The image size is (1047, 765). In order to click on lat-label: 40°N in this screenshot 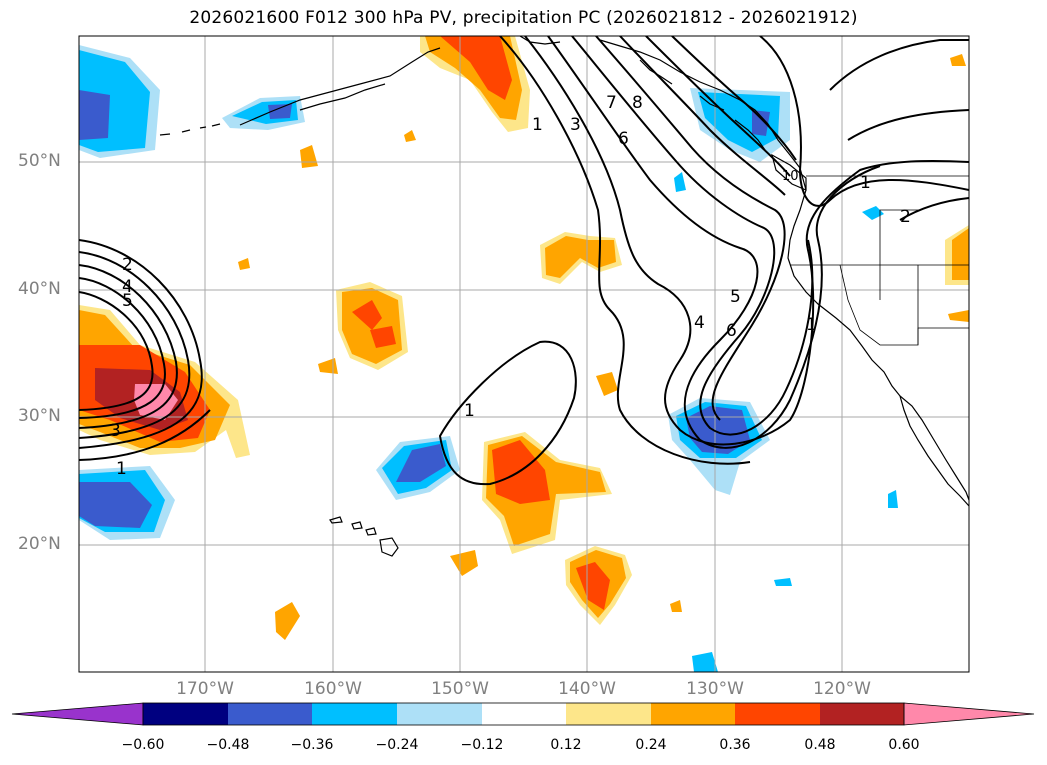, I will do `click(39, 289)`.